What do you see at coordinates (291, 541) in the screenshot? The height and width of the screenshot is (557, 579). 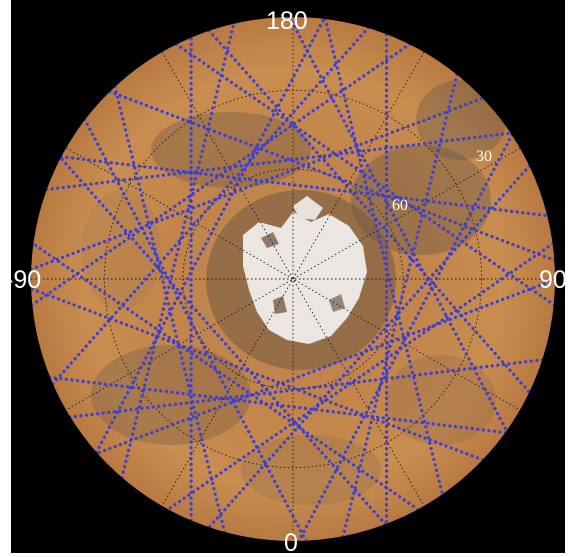 I see `longitude-label-0: 0` at bounding box center [291, 541].